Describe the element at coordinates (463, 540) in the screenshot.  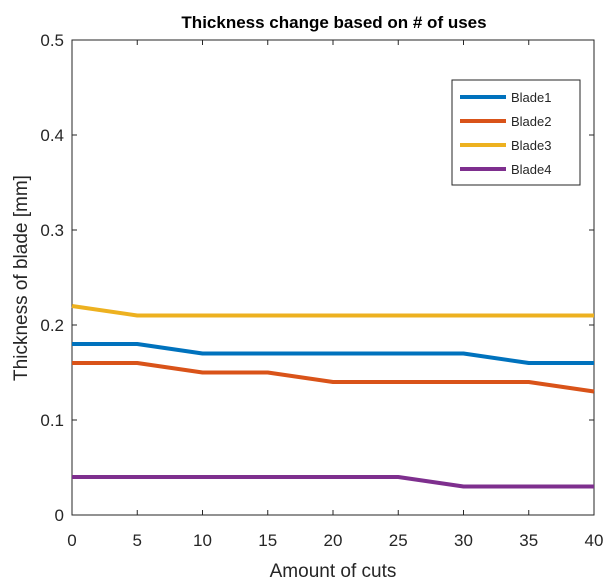
I see `x-tick-label: 30` at that location.